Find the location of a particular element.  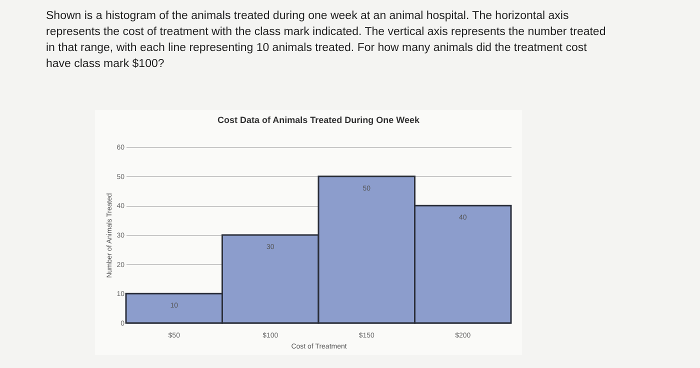

text: Shown is a histogram of the animals treated during one week at an animal hospital. The horizontal axis represents the cost of treatment with the class mark indicated. The vertical axis represents the number treated in that range, with each line representing 10 animals treated. For how many animals did the treatment cost have class mark $100? is located at coordinates (326, 40).